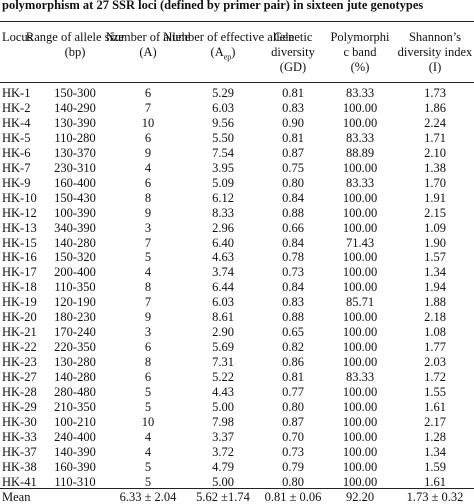 The width and height of the screenshot is (474, 504). What do you see at coordinates (19, 347) in the screenshot?
I see `cell: HK-22` at bounding box center [19, 347].